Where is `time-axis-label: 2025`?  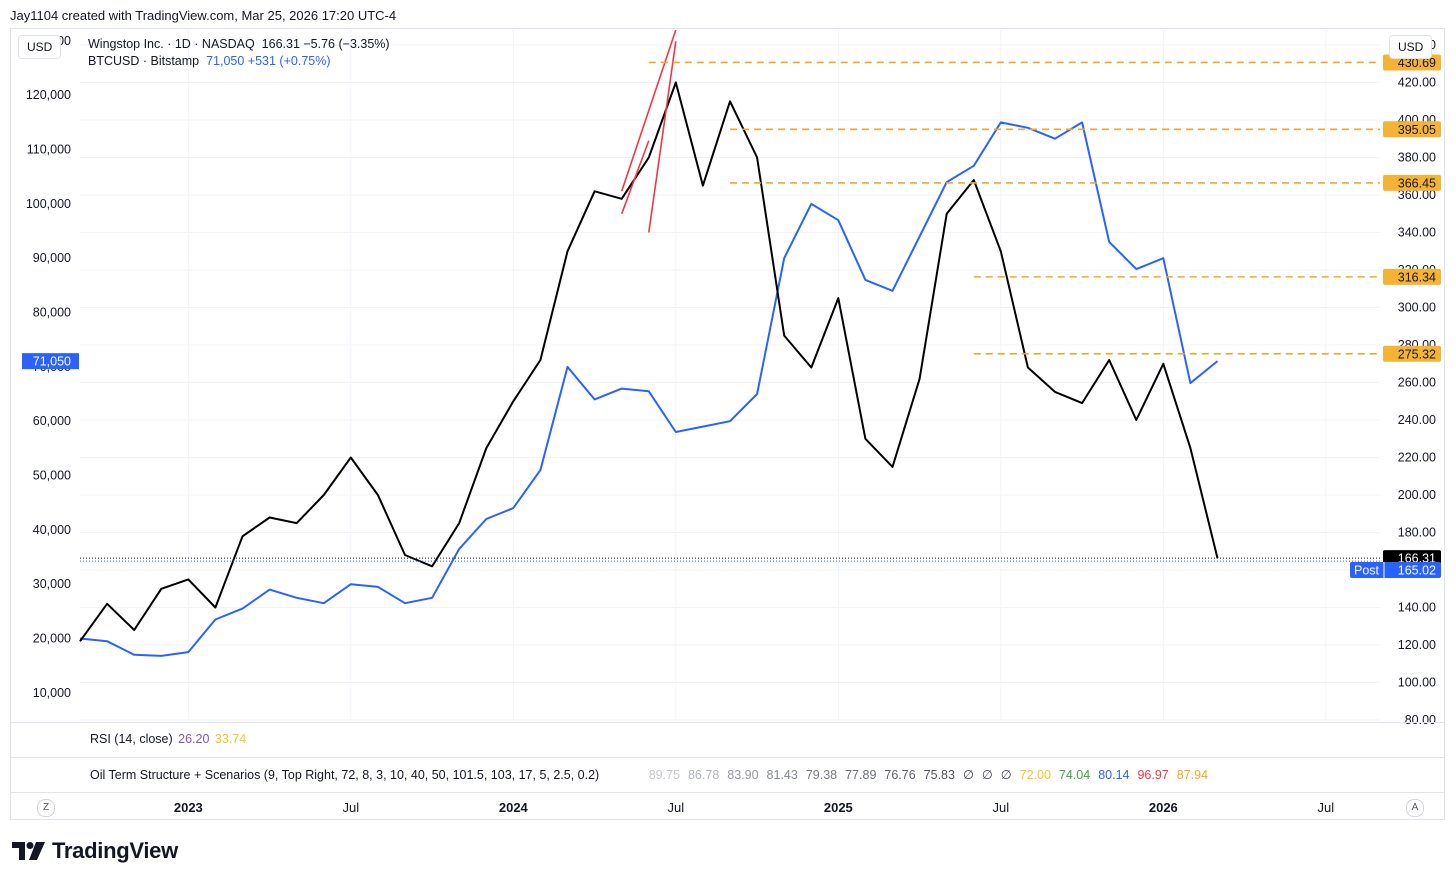 time-axis-label: 2025 is located at coordinates (838, 807).